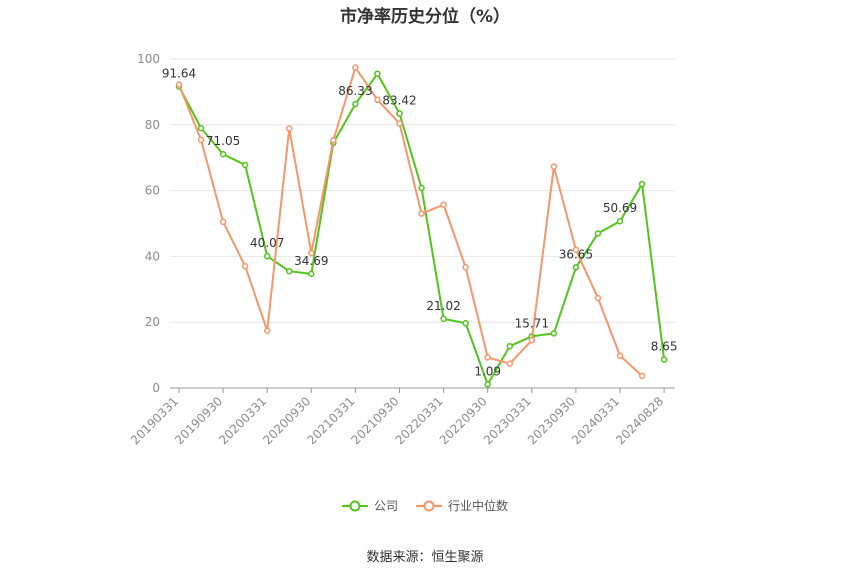 The image size is (850, 575). What do you see at coordinates (425, 17) in the screenshot?
I see `chart-title: 市净率历史分位（%）` at bounding box center [425, 17].